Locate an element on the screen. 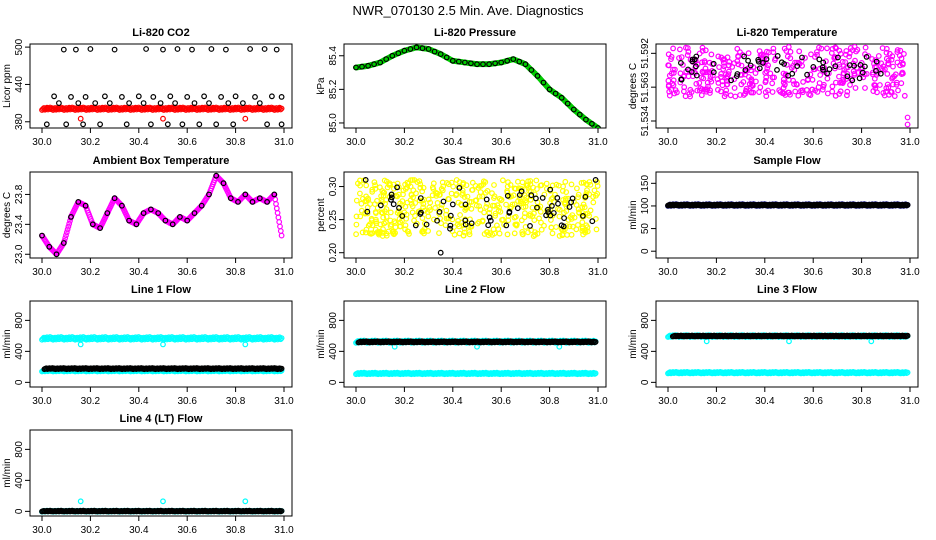 Image resolution: width=936 pixels, height=540 pixels. plot-frame is located at coordinates (475, 344).